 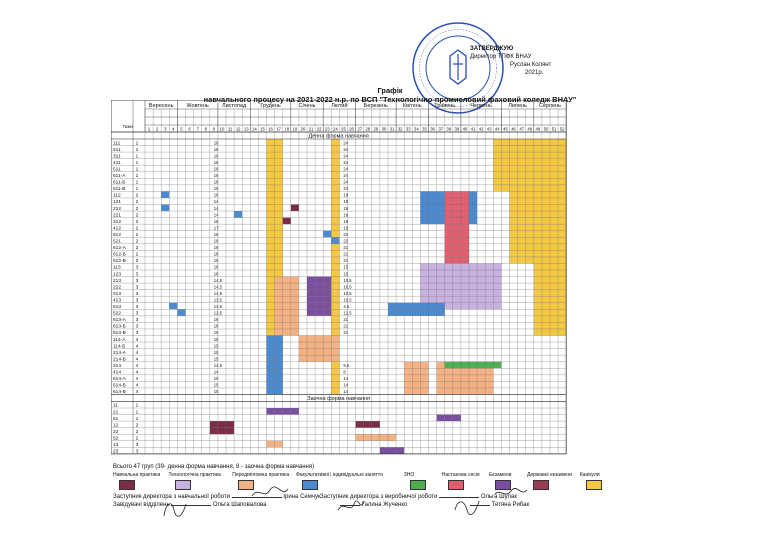 What do you see at coordinates (345, 385) in the screenshot?
I see `spring-weeks: 14` at bounding box center [345, 385].